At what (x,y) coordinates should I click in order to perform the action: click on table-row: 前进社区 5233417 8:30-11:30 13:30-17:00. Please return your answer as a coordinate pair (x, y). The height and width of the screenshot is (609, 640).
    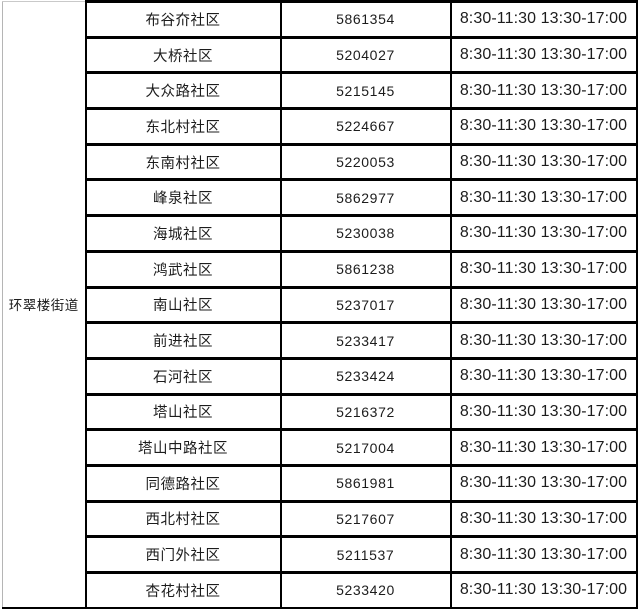
    Looking at the image, I should click on (320, 340).